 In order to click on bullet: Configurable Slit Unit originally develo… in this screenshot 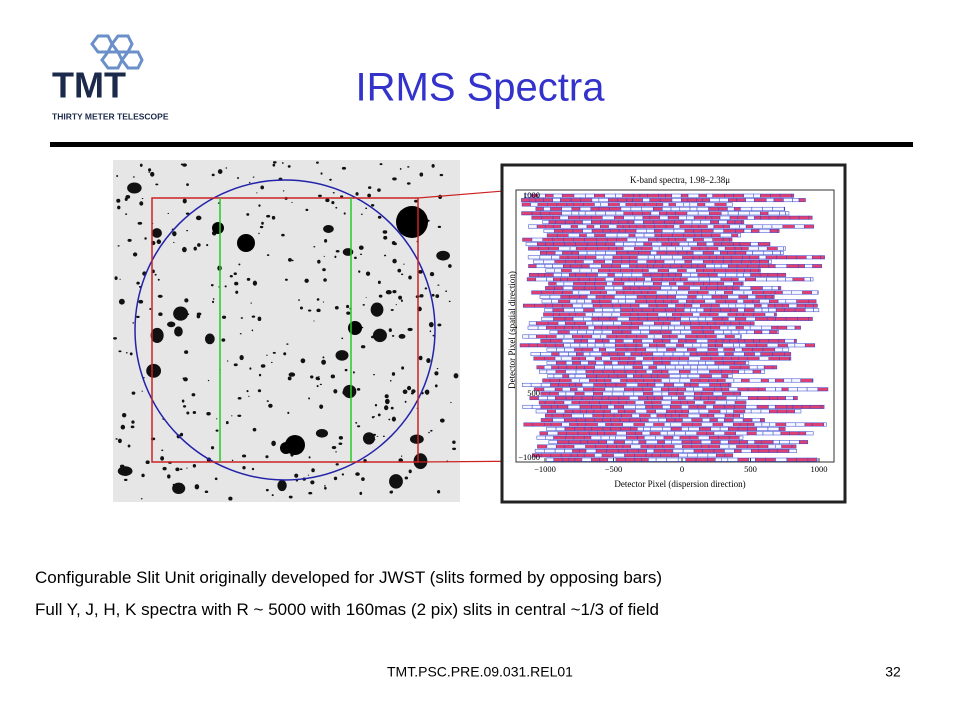, I will do `click(349, 577)`.